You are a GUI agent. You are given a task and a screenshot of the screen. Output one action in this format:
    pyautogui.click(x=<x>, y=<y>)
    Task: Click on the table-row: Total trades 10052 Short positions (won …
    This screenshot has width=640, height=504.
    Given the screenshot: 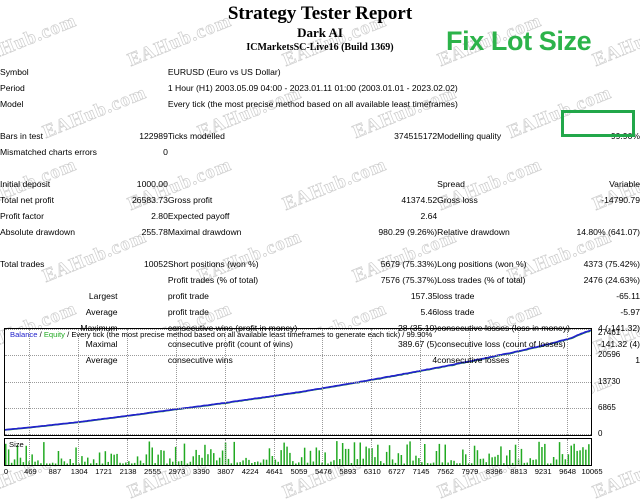 What is the action you would take?
    pyautogui.click(x=320, y=264)
    